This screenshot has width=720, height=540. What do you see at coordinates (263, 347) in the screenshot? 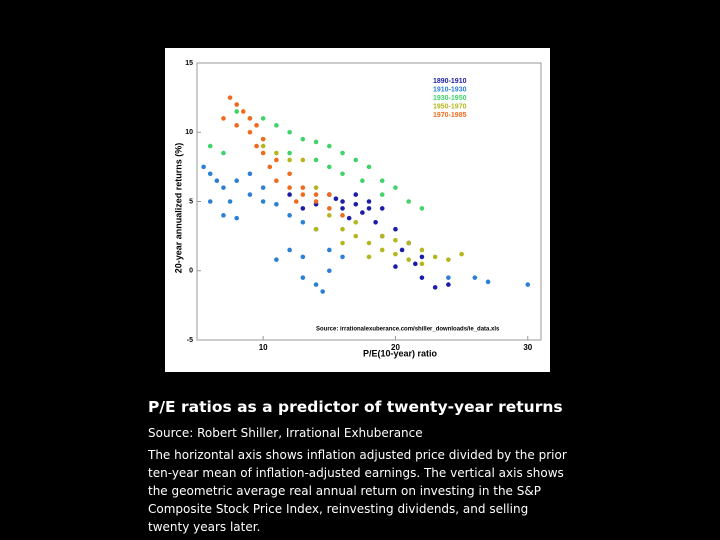
I see `x-tick-label: 10` at bounding box center [263, 347].